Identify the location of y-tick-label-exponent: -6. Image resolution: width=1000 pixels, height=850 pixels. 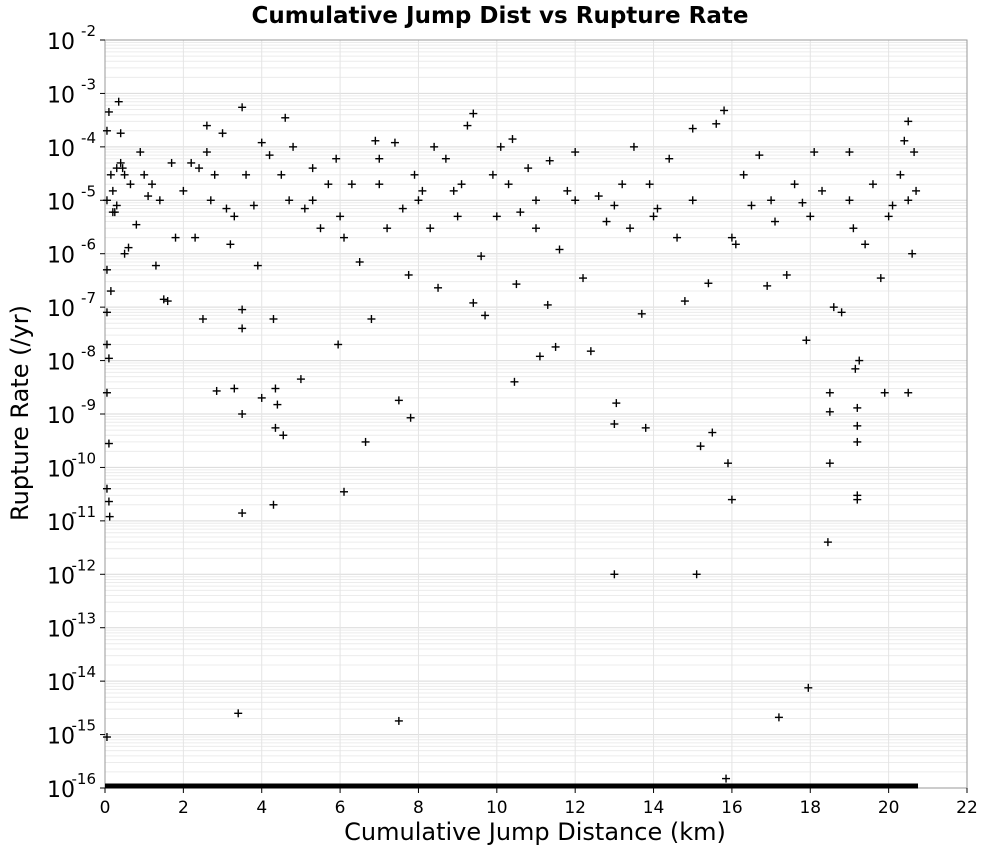
(88, 245).